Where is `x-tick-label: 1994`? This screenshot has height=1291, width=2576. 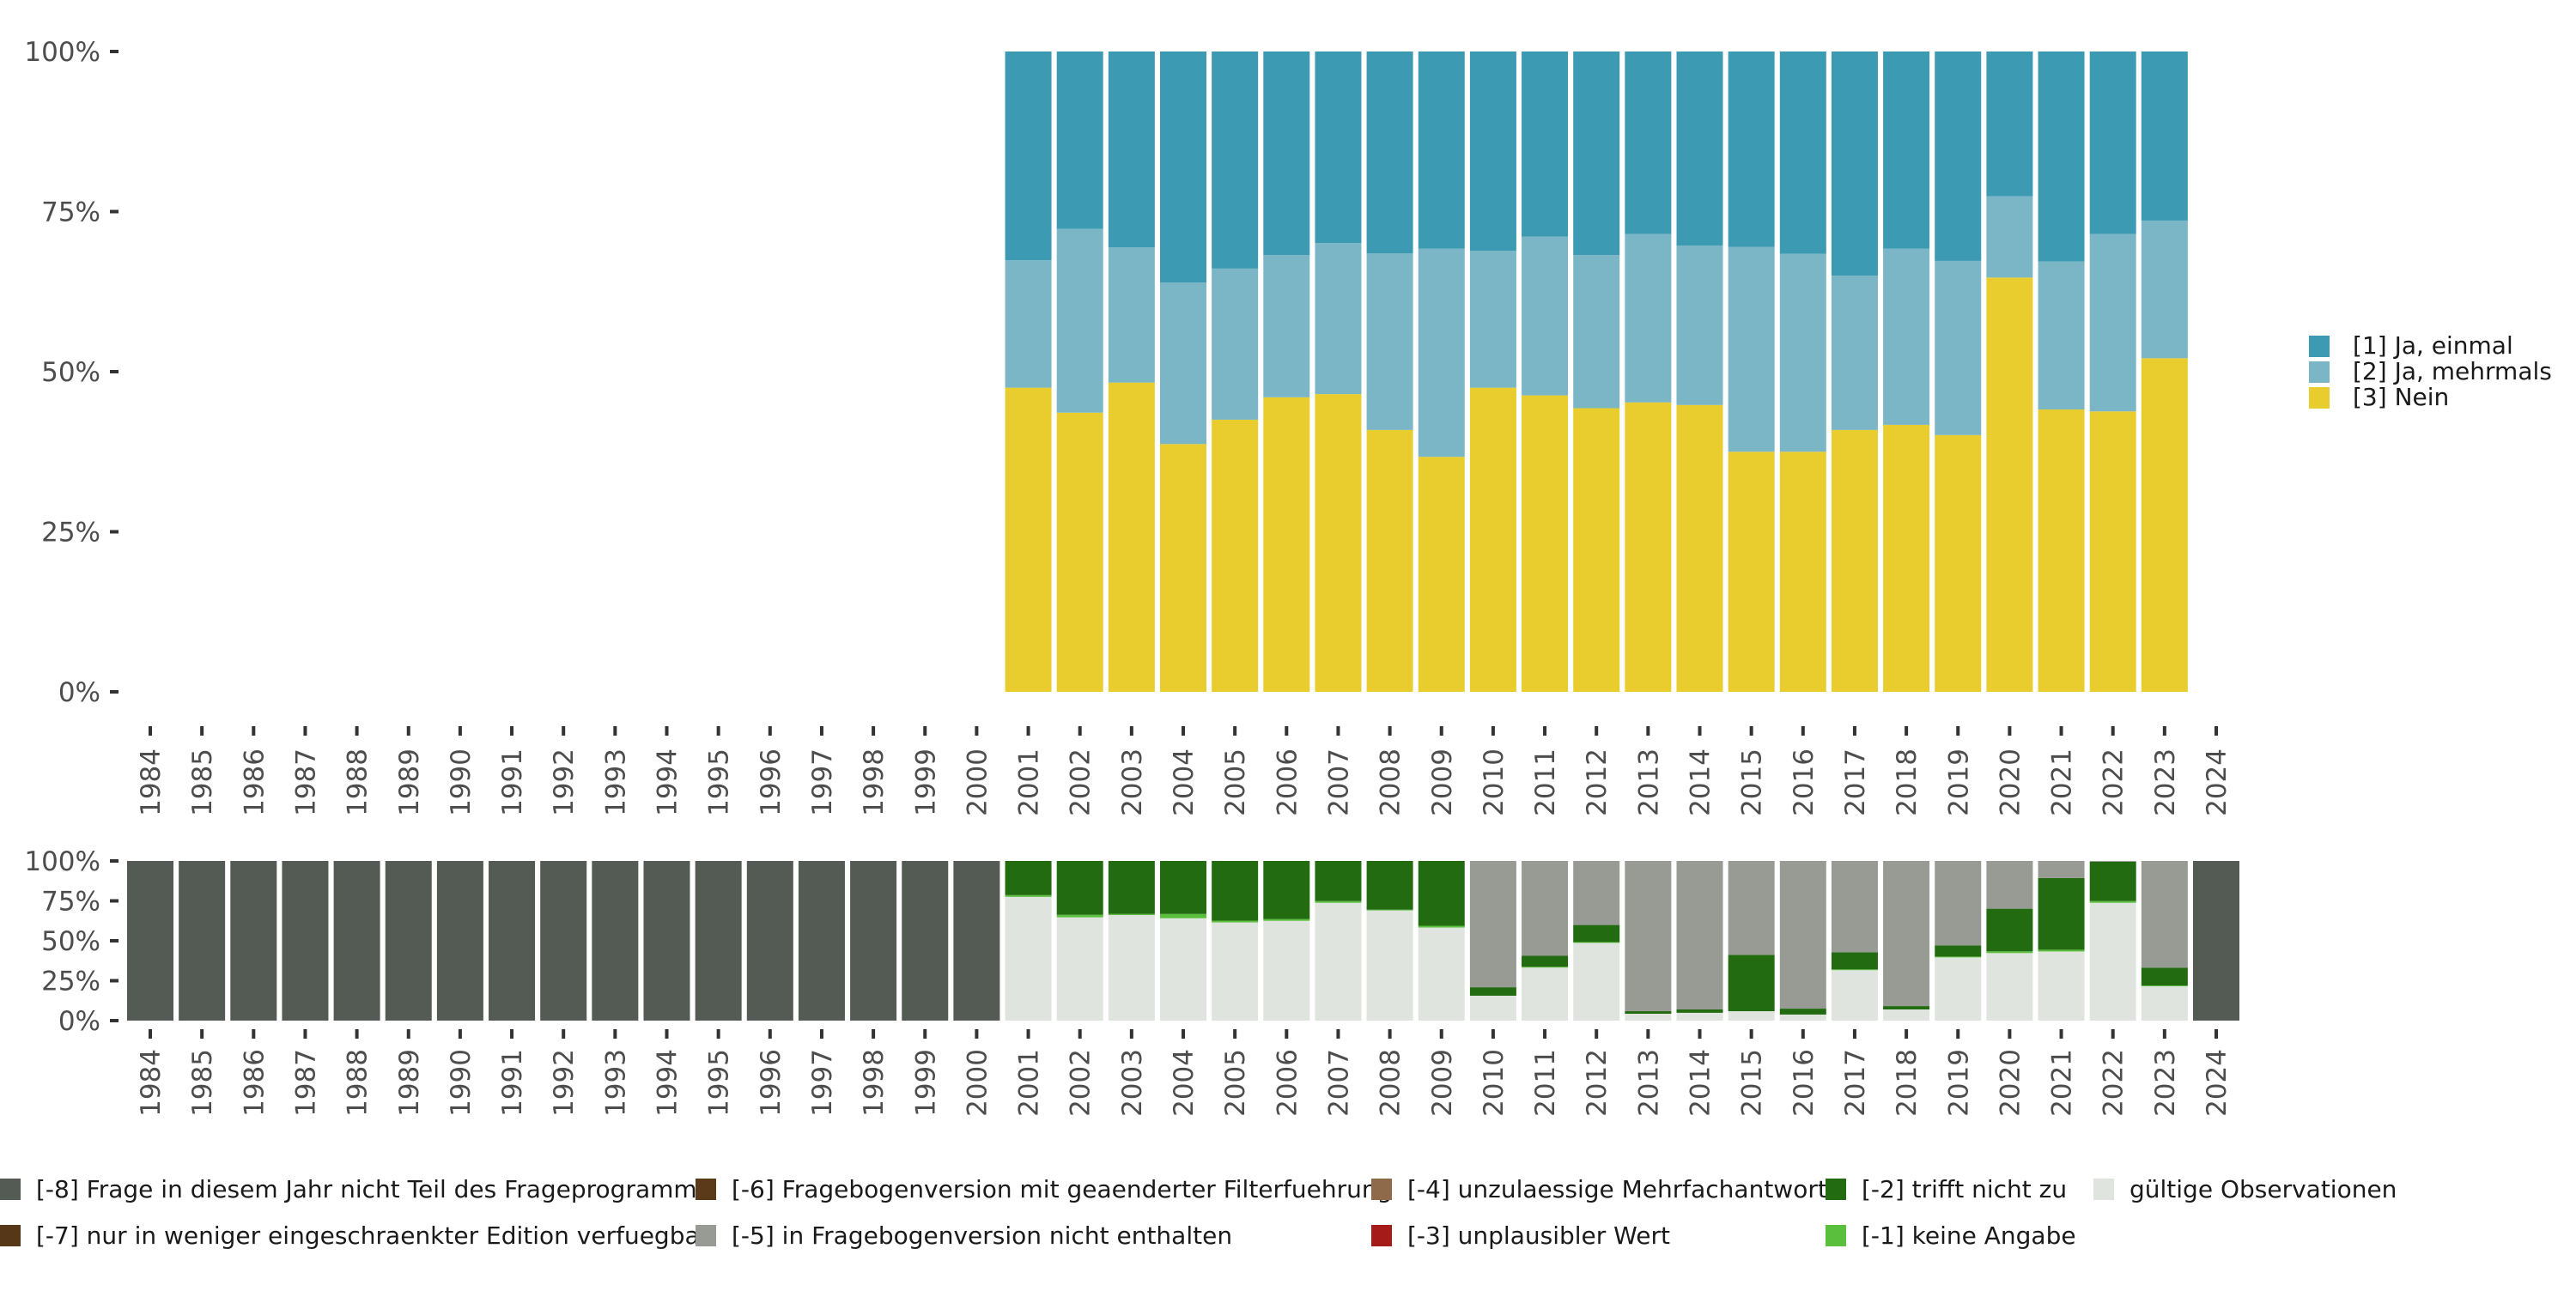
x-tick-label: 1994 is located at coordinates (668, 783).